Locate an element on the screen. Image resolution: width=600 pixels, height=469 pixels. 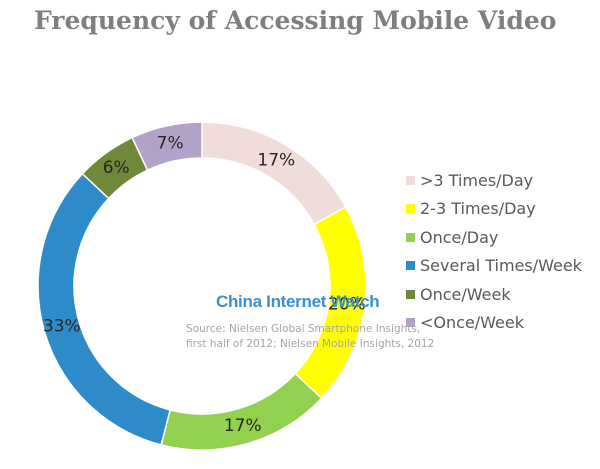
legend-label: >3 Times/Day is located at coordinates (477, 180).